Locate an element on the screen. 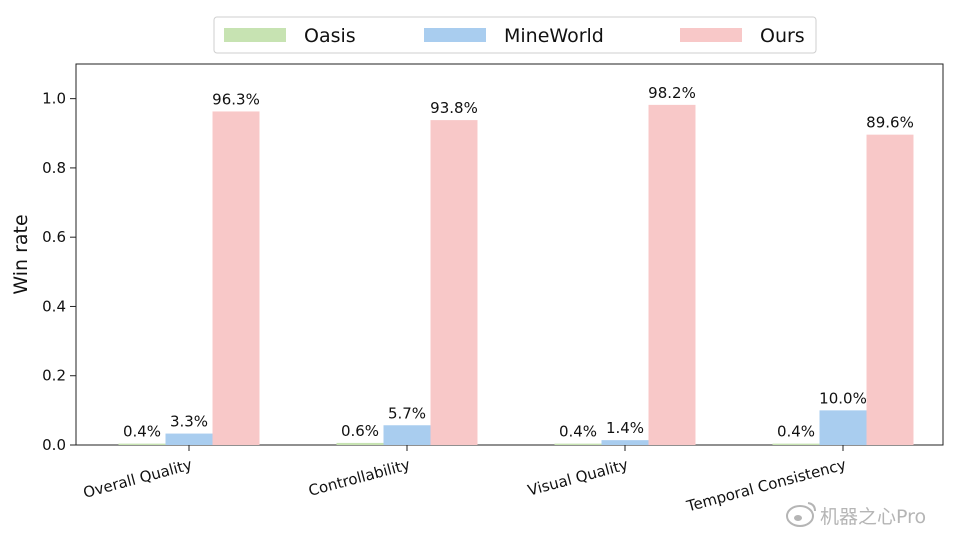 The image size is (968, 542). data-label-ours: 98.2% is located at coordinates (672, 93).